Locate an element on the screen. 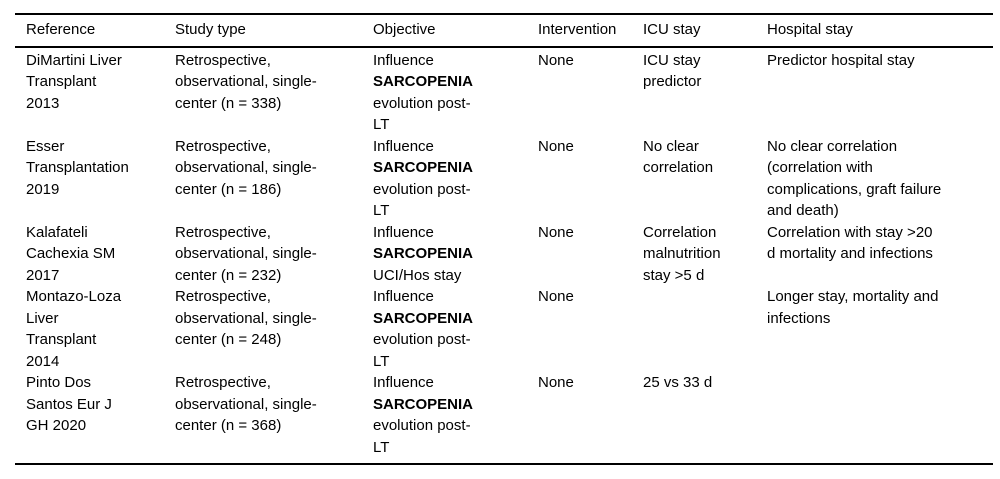 Image resolution: width=1000 pixels, height=479 pixels. cell-icu-stay: No clear correlation is located at coordinates (678, 157).